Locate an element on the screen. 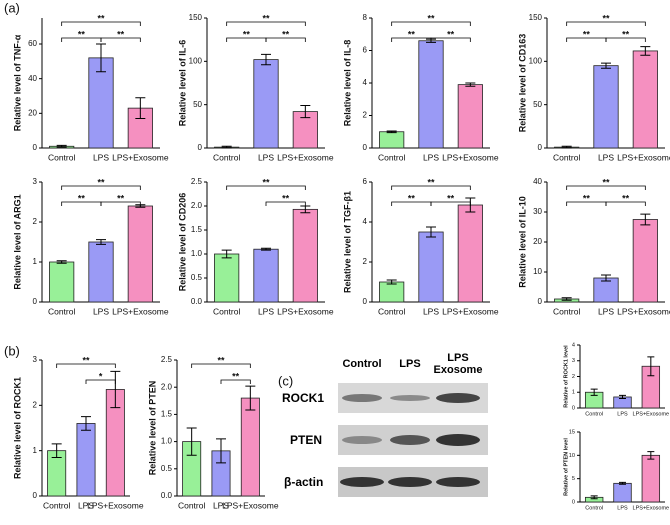 Image resolution: width=670 pixels, height=525 pixels. y-axis-label: Relative level of ROCK1 is located at coordinates (17, 428).